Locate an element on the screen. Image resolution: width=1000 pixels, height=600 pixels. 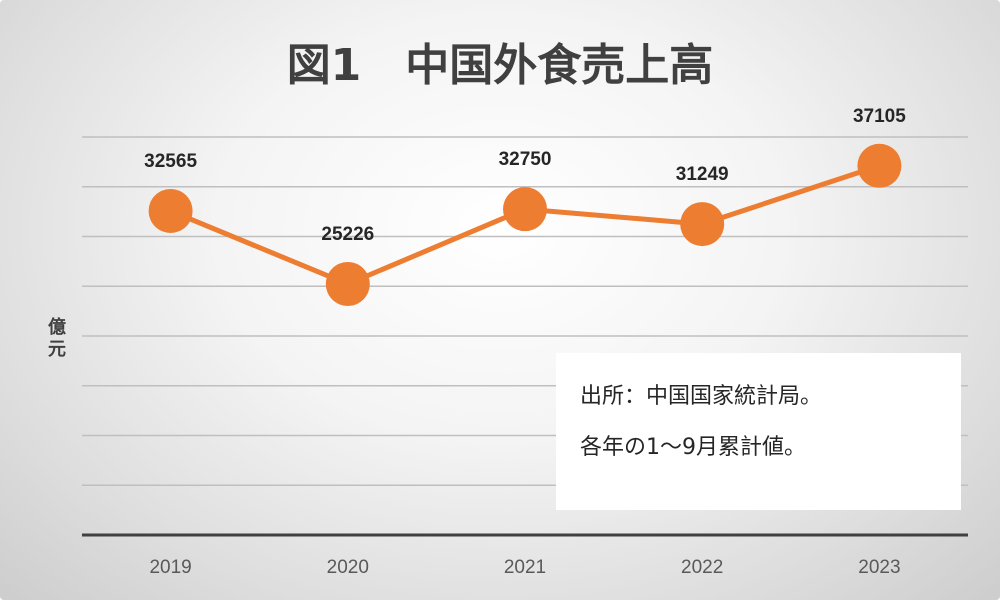
y-axis-label: 億元 is located at coordinates (57, 338).